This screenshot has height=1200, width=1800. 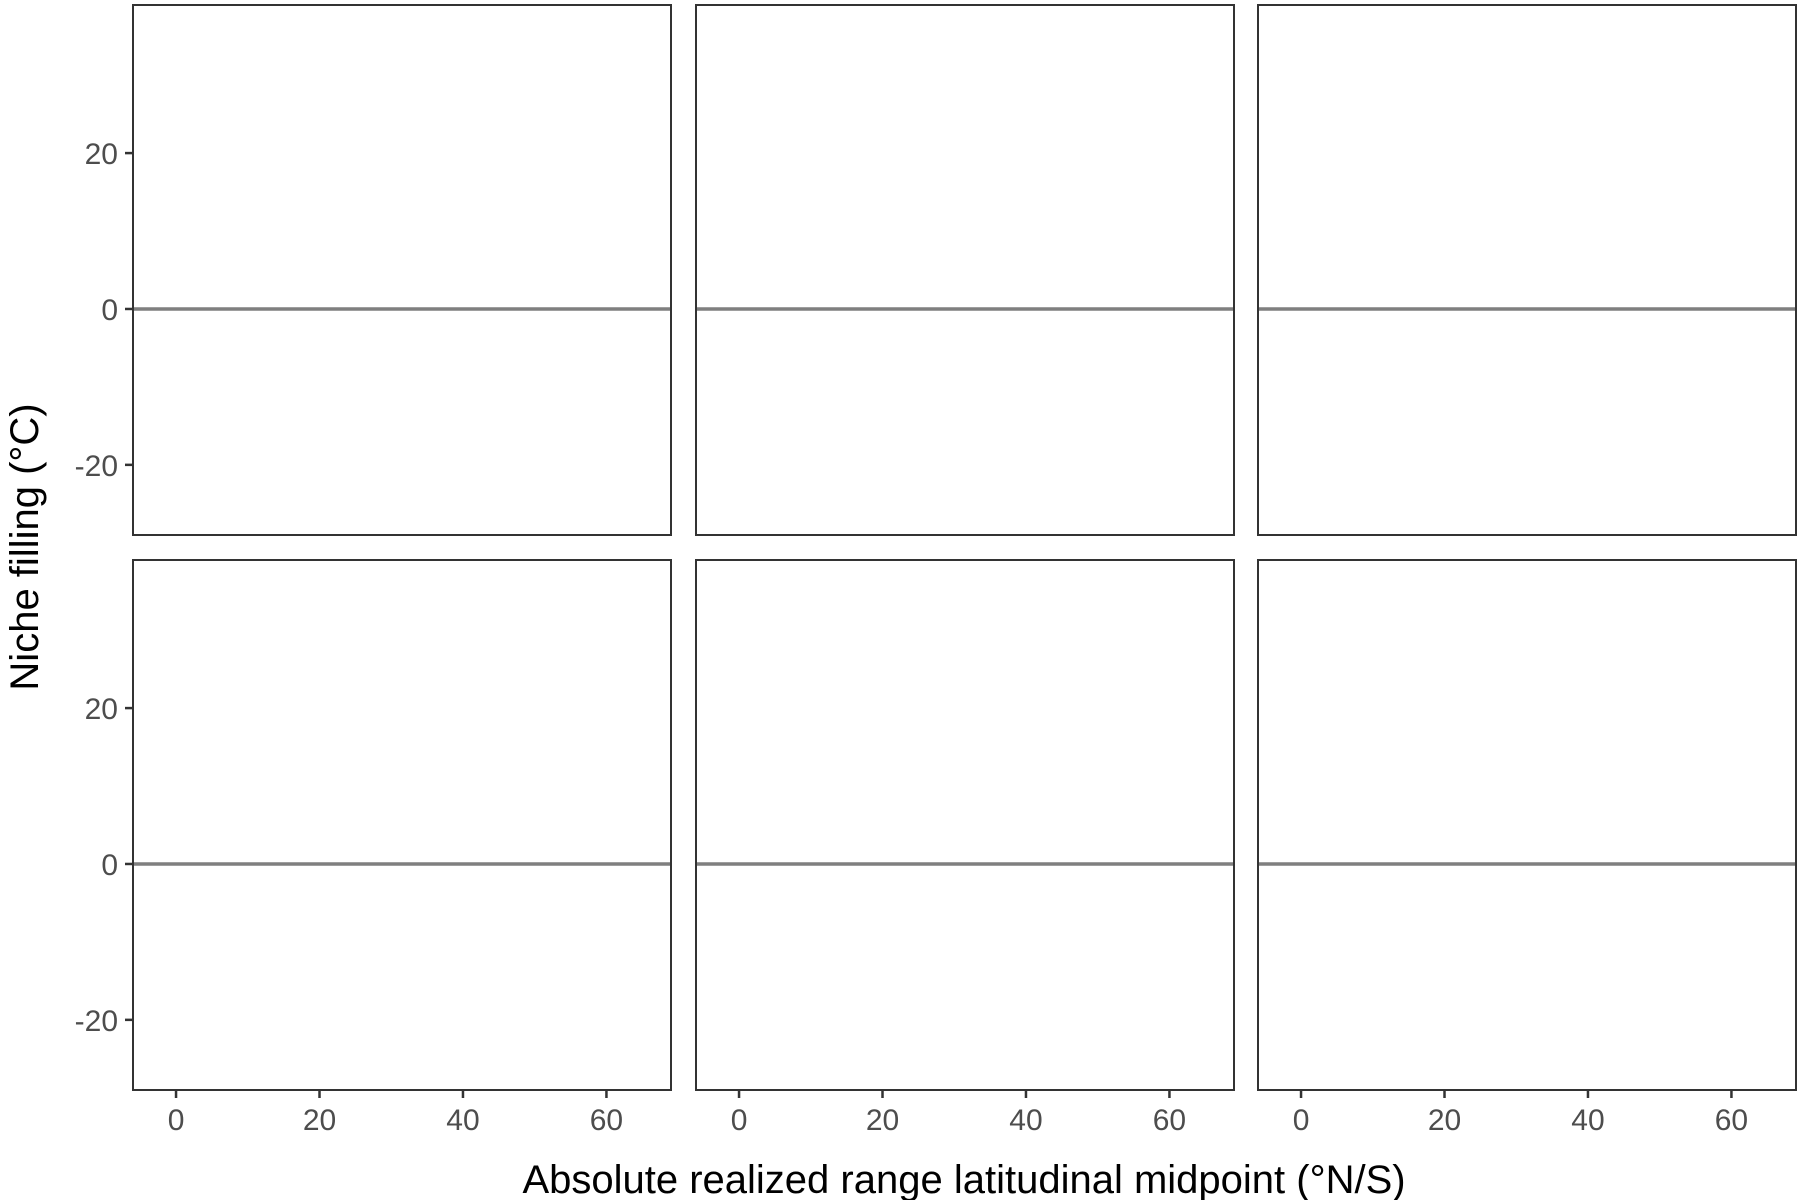 I want to click on panel-r2-c1, so click(x=402, y=825).